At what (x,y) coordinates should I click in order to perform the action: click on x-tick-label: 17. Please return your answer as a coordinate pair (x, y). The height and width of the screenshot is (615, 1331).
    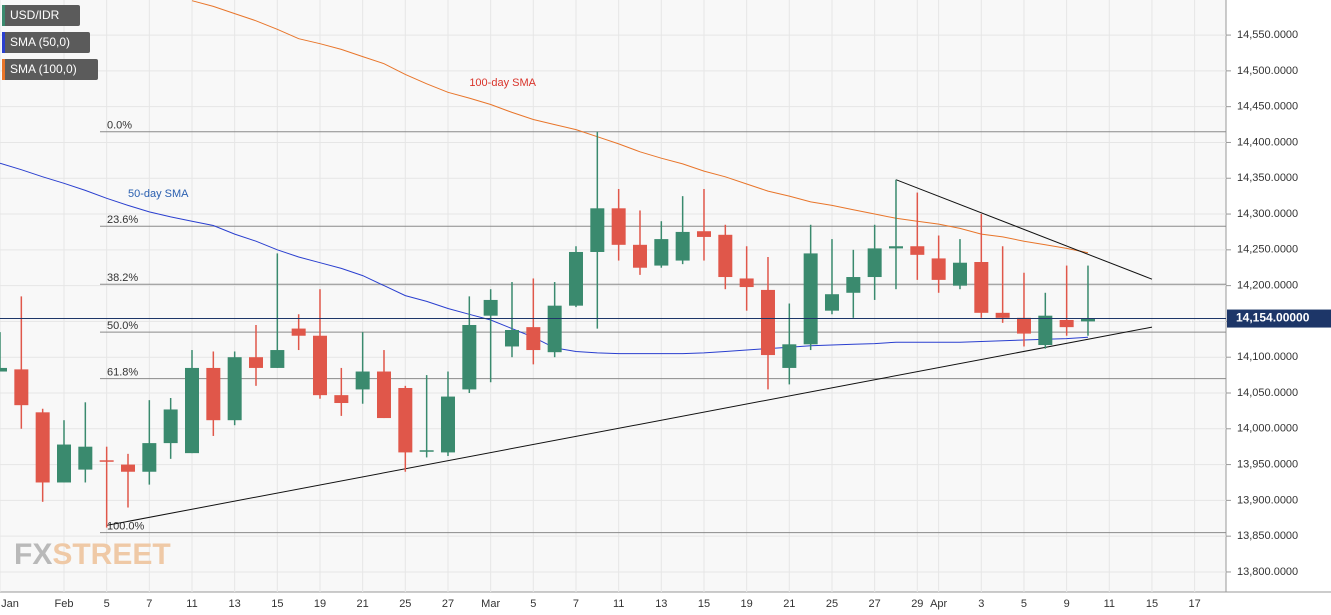
    Looking at the image, I should click on (1195, 604).